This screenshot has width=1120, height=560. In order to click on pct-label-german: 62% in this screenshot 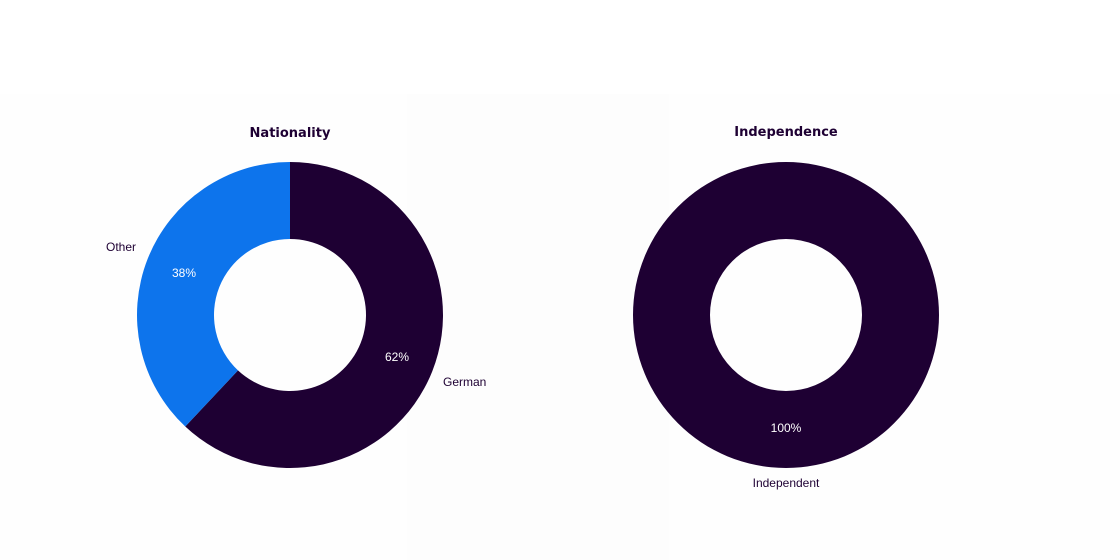, I will do `click(397, 357)`.